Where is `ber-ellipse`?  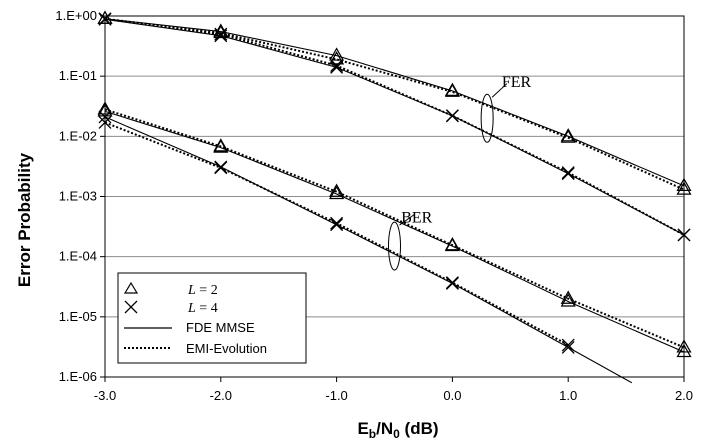 ber-ellipse is located at coordinates (394, 246).